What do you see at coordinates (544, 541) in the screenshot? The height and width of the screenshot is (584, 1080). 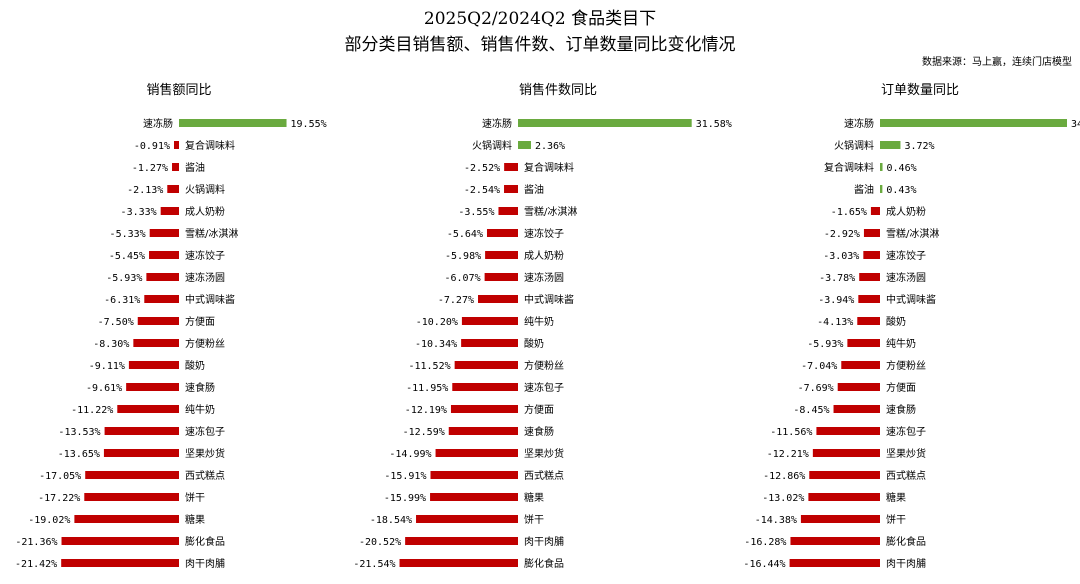 I see `category-label: 肉干肉脯` at bounding box center [544, 541].